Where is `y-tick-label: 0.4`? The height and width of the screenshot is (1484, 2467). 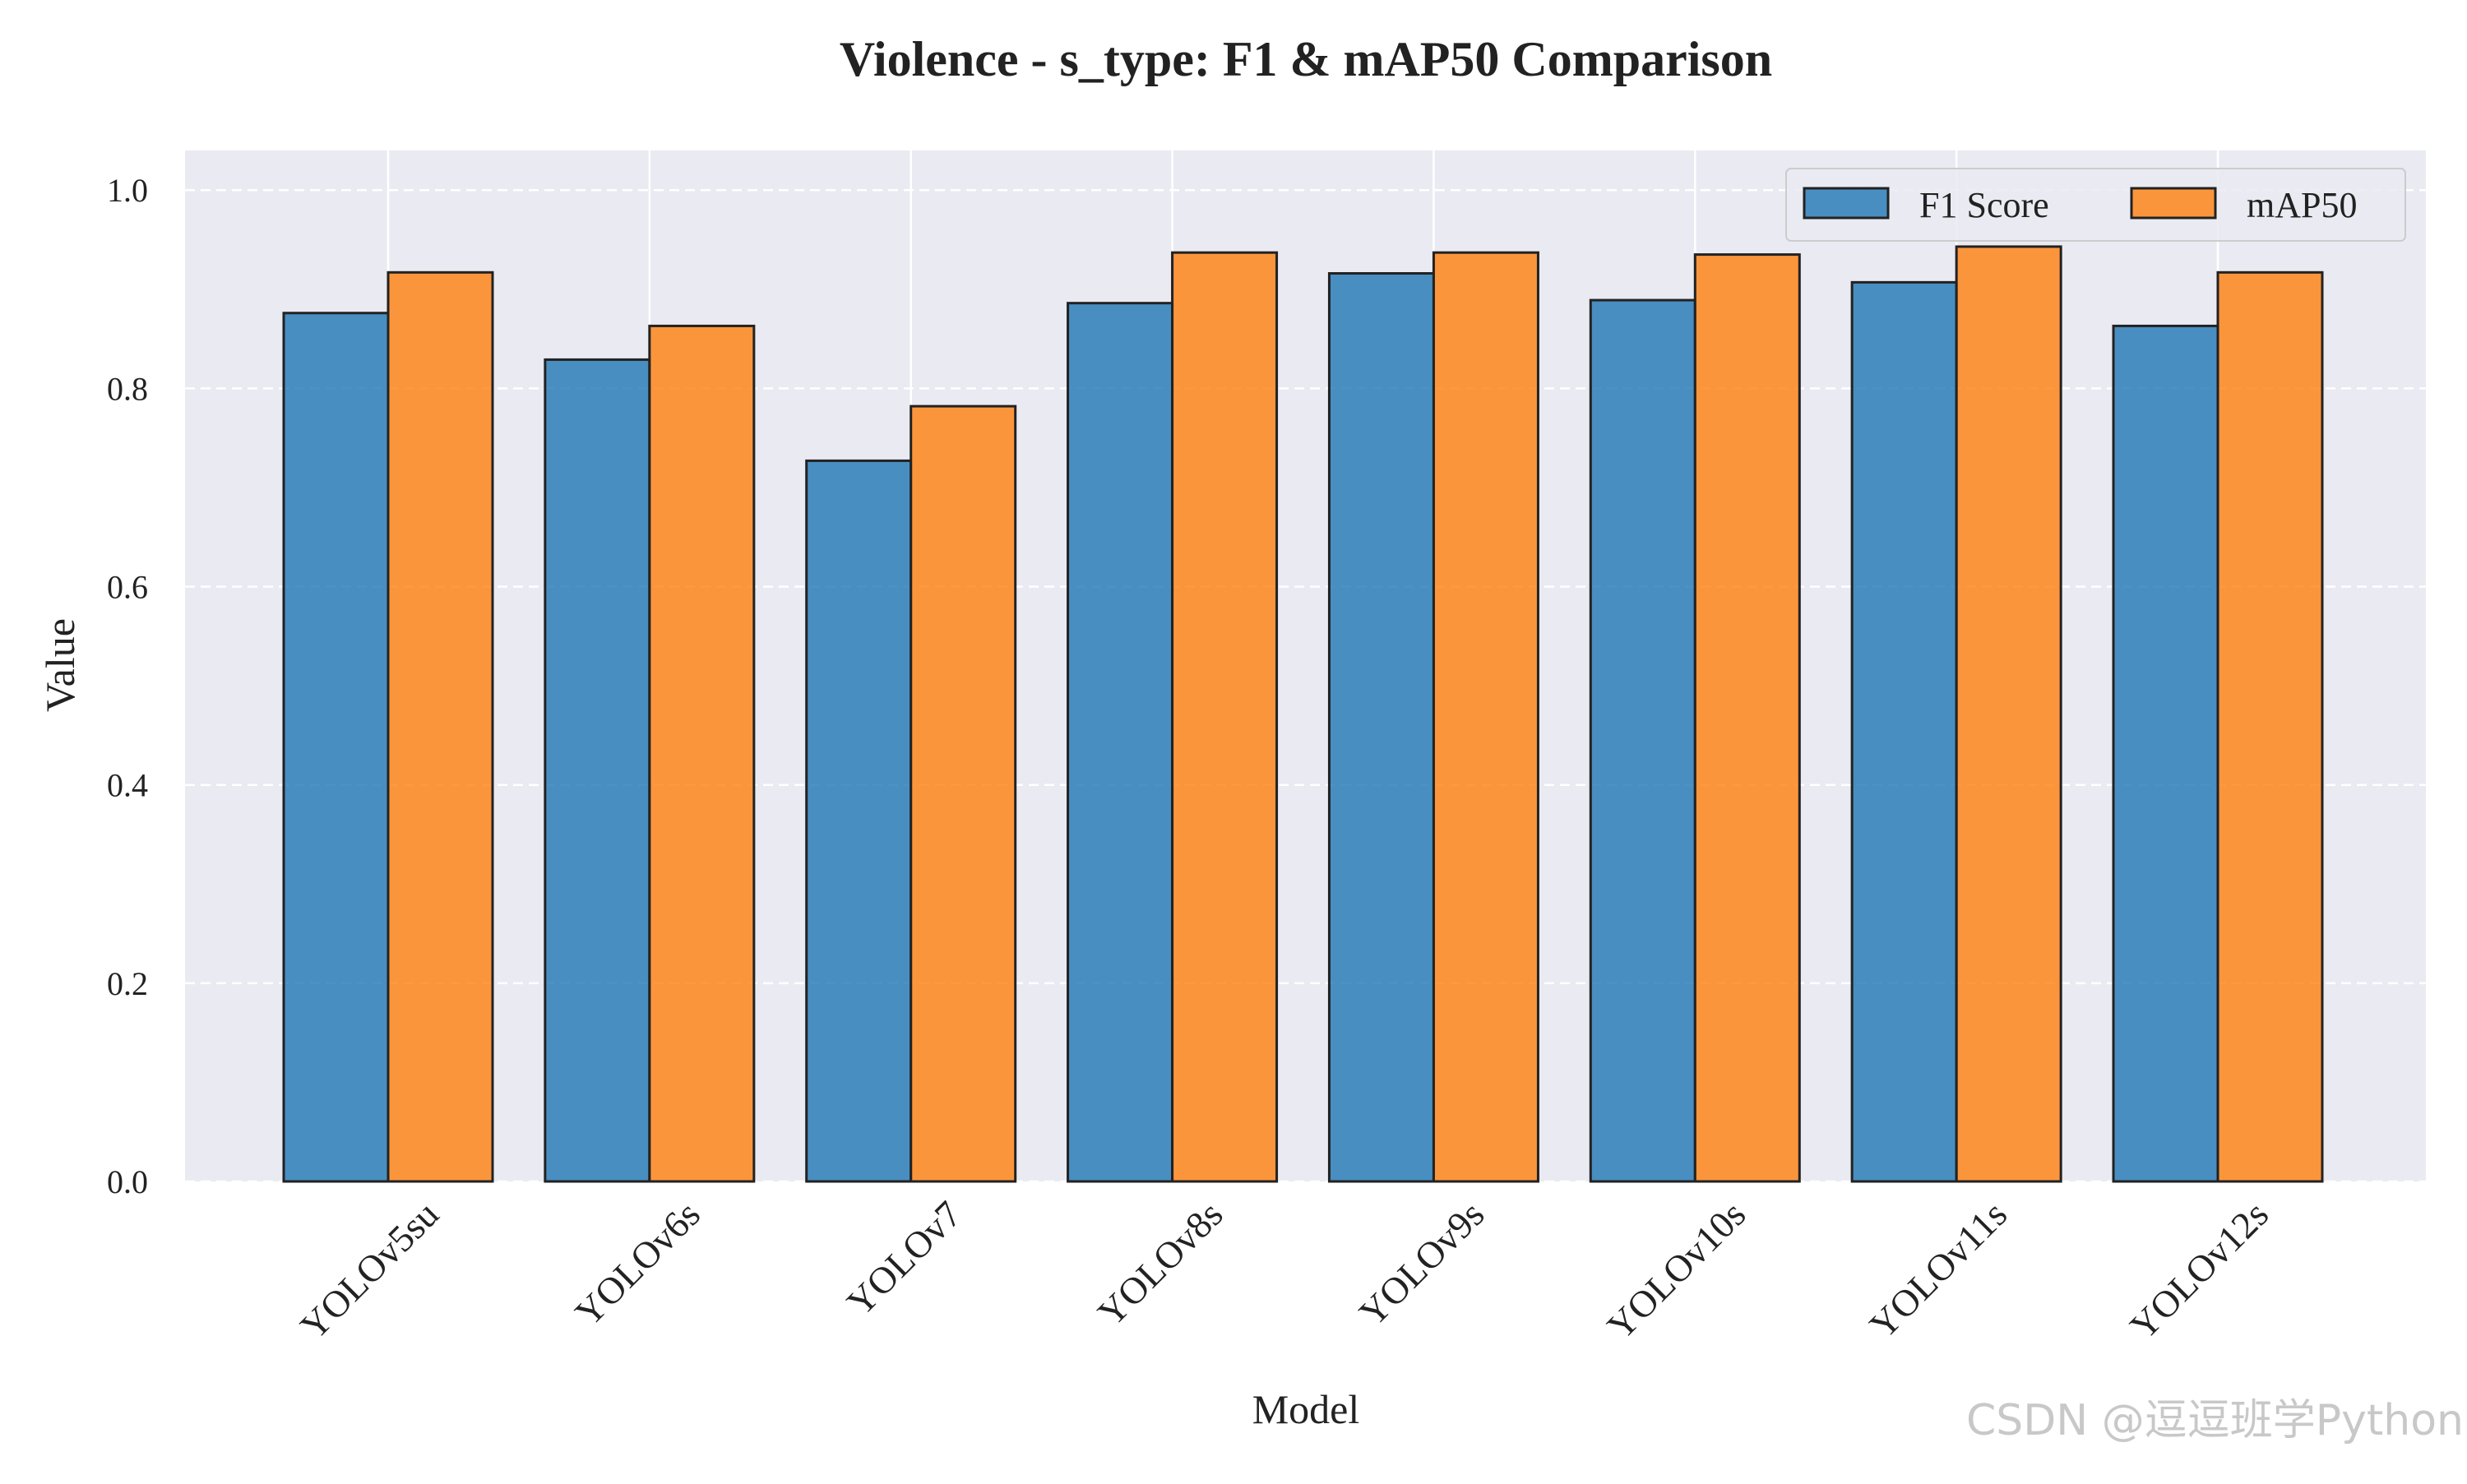
y-tick-label: 0.4 is located at coordinates (128, 786).